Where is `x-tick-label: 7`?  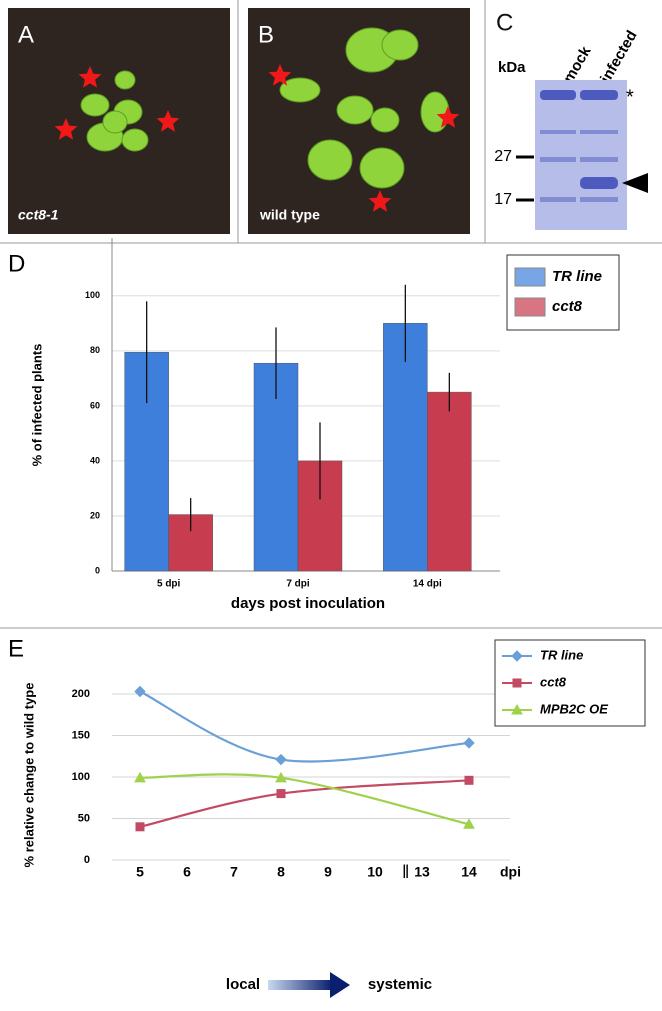
x-tick-label: 7 is located at coordinates (234, 872).